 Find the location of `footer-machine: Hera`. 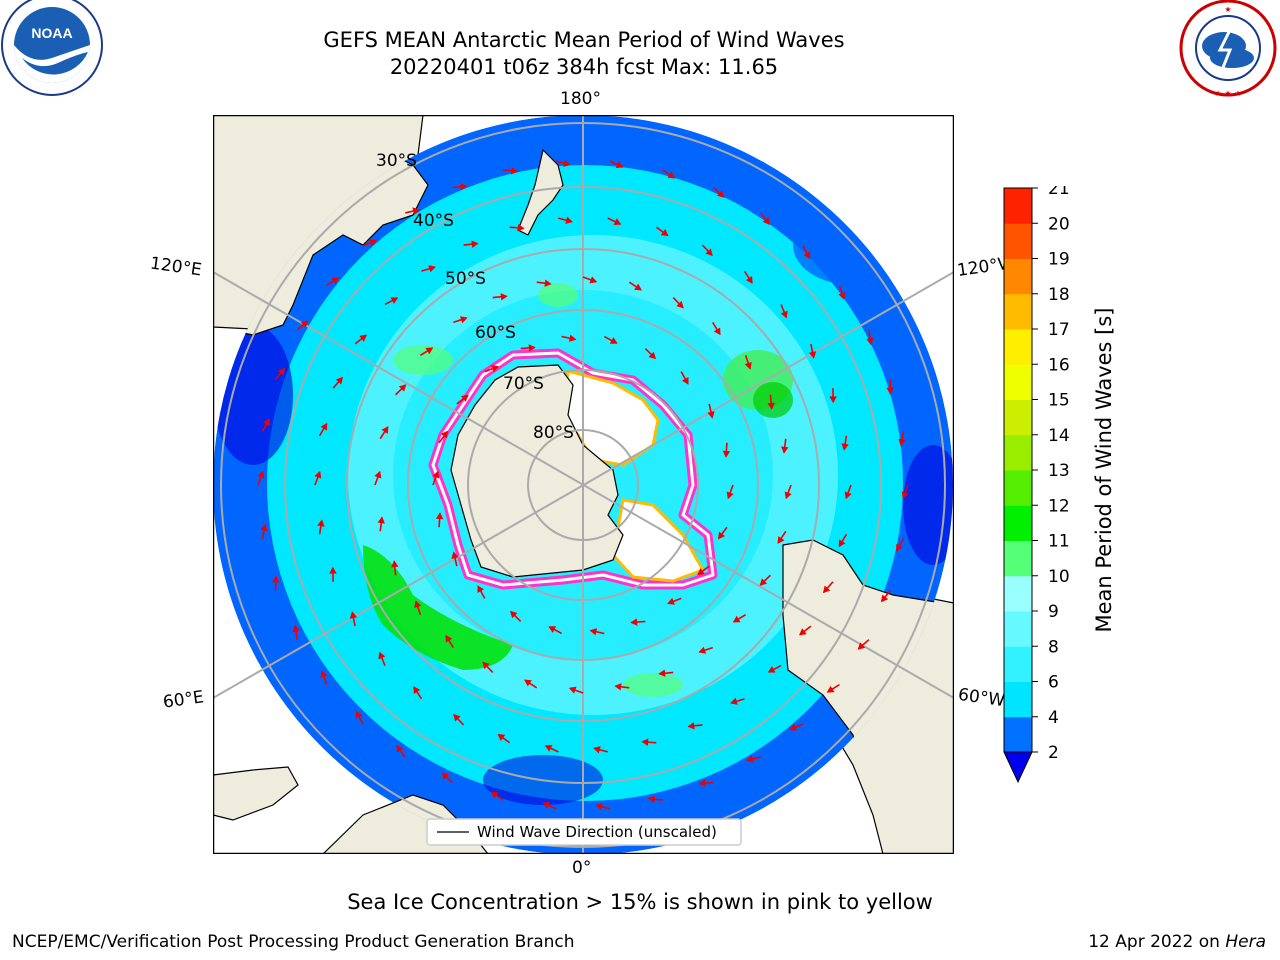

footer-machine: Hera is located at coordinates (1245, 942).